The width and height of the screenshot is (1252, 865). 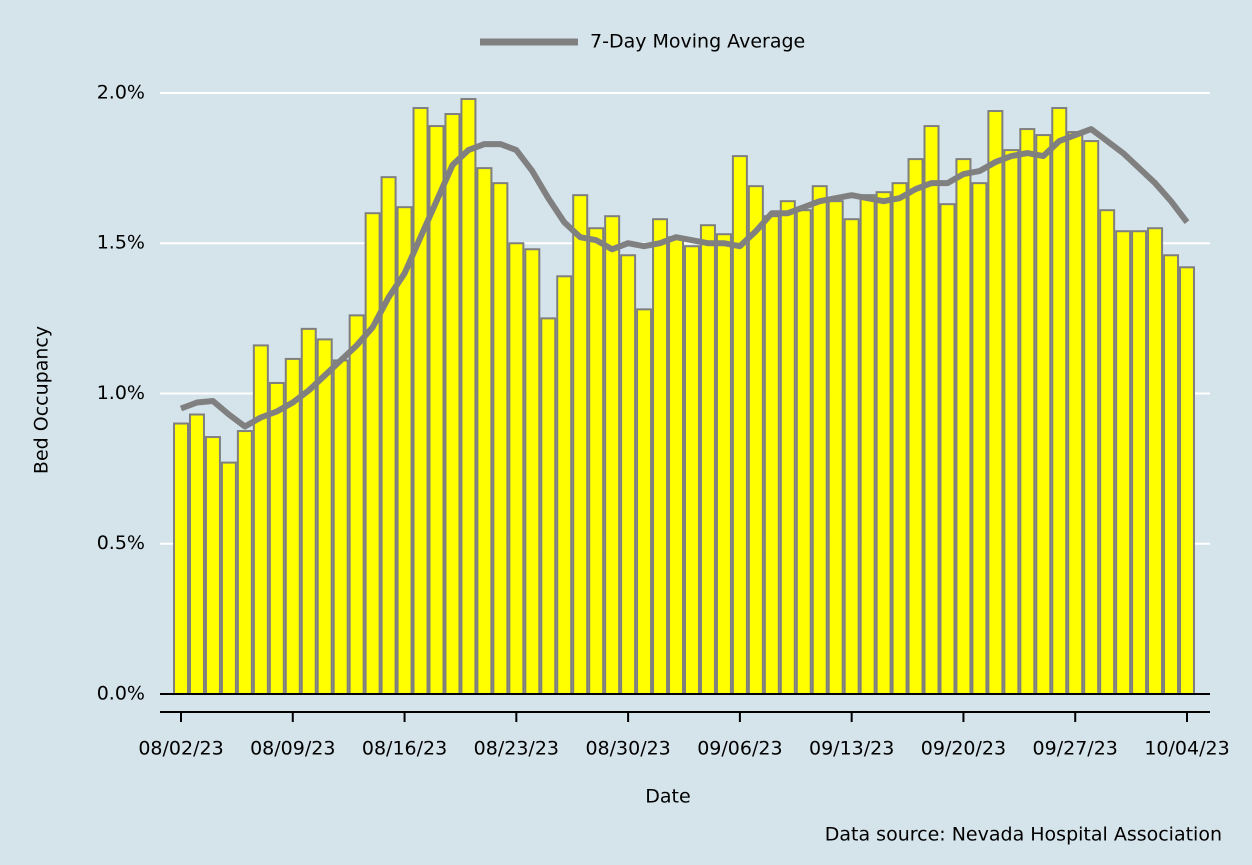 What do you see at coordinates (42, 400) in the screenshot?
I see `y-axis-title: Bed Occupancy` at bounding box center [42, 400].